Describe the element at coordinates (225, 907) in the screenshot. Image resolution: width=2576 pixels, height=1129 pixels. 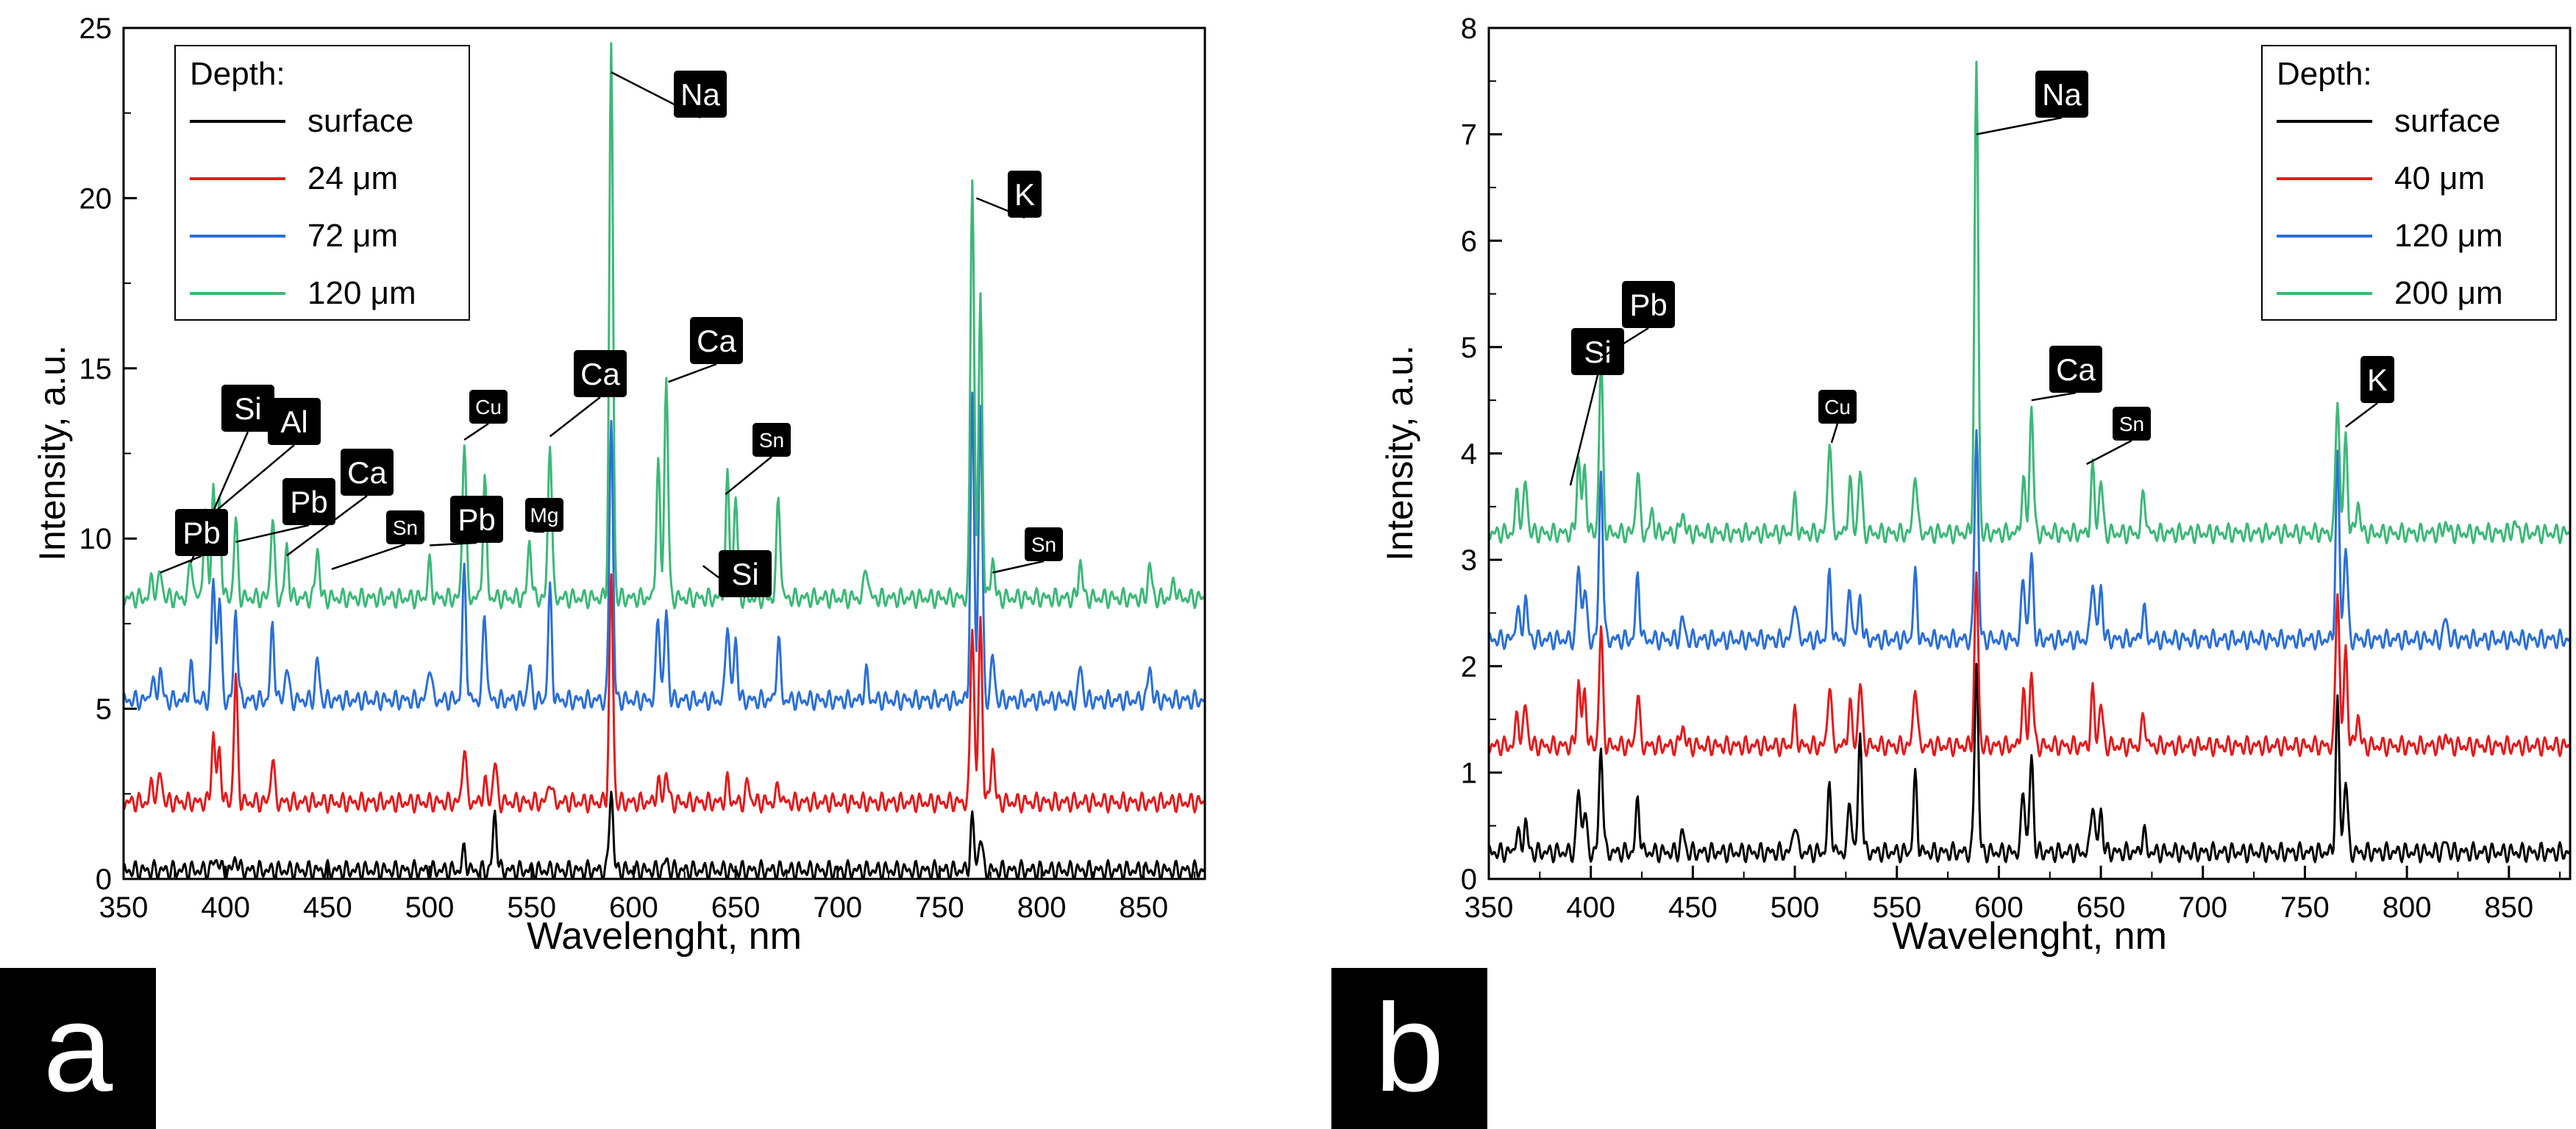
I see `x-tick-label-a-1: 400` at that location.